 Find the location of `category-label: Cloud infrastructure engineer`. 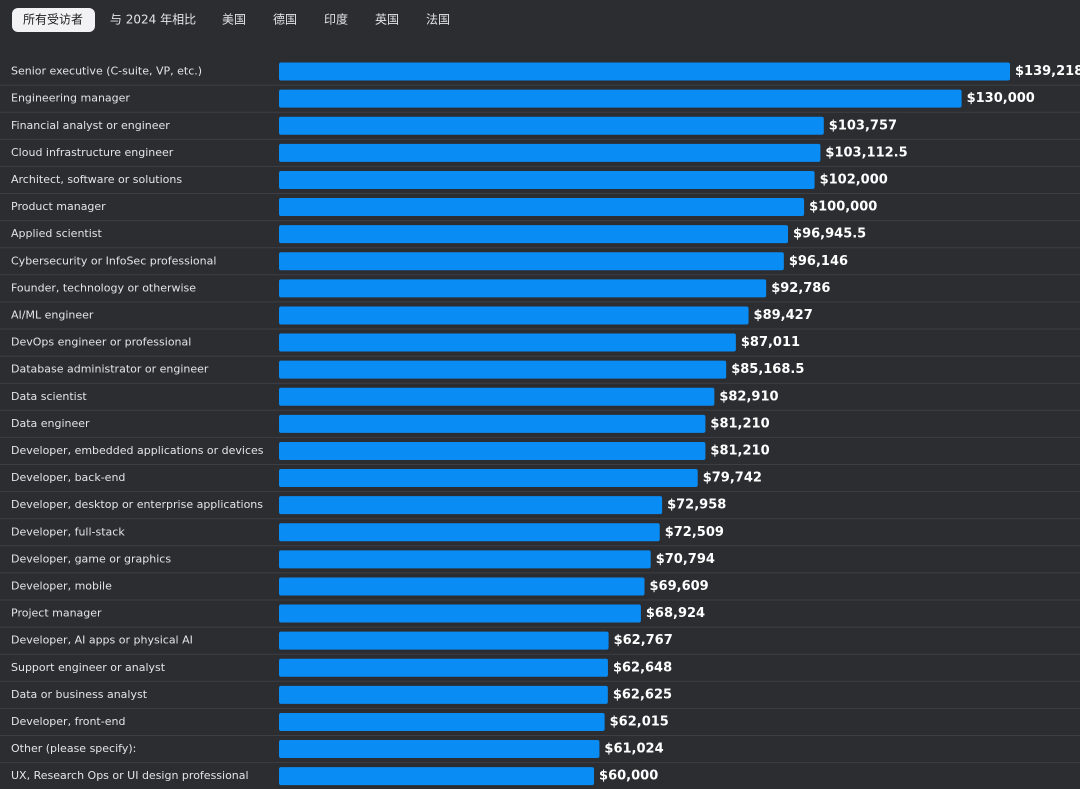

category-label: Cloud infrastructure engineer is located at coordinates (92, 152).